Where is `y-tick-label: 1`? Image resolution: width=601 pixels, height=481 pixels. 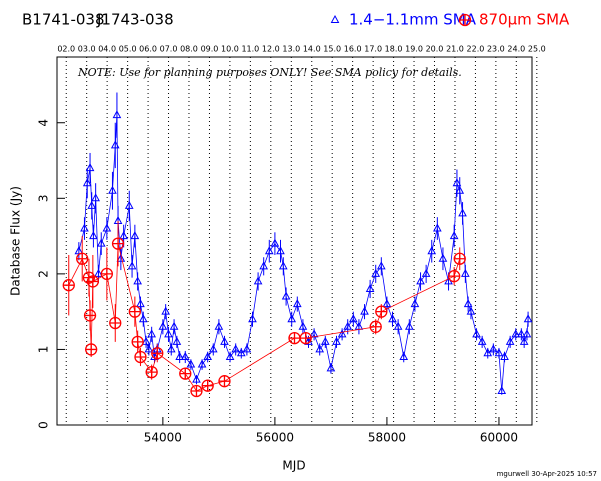
y-tick-label: 1 is located at coordinates (44, 350).